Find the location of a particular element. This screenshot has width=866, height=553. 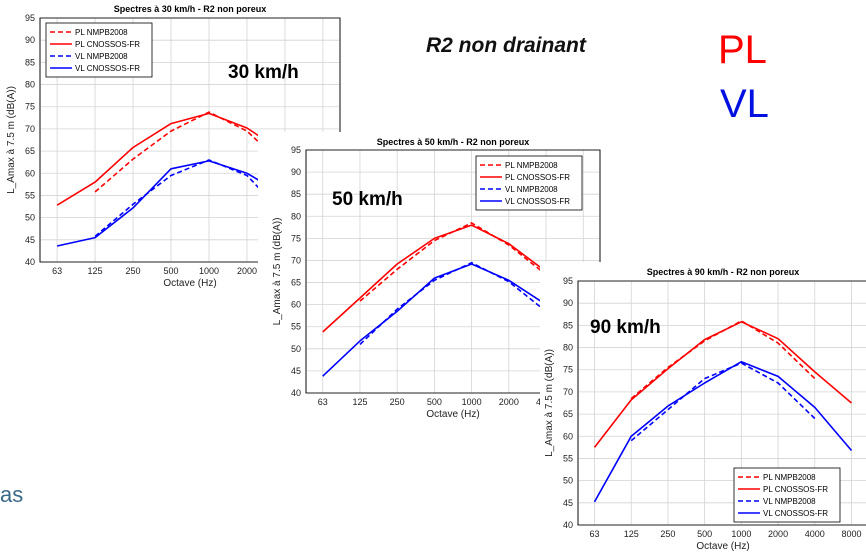

plot-frame is located at coordinates (721, 403).